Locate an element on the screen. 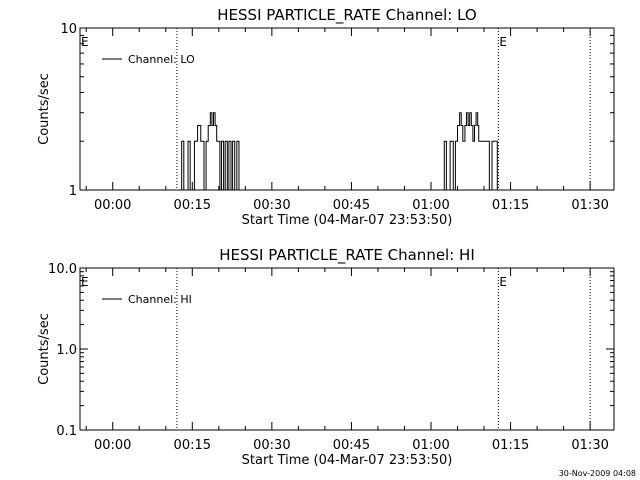 The image size is (640, 480). y-tick-label: 10 is located at coordinates (68, 29).